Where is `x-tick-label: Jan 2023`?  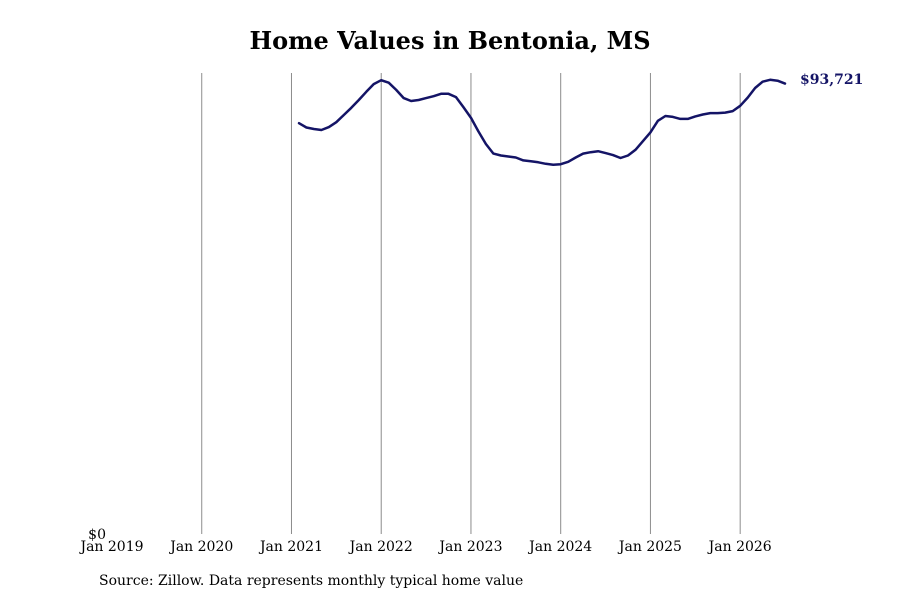
x-tick-label: Jan 2023 is located at coordinates (469, 547).